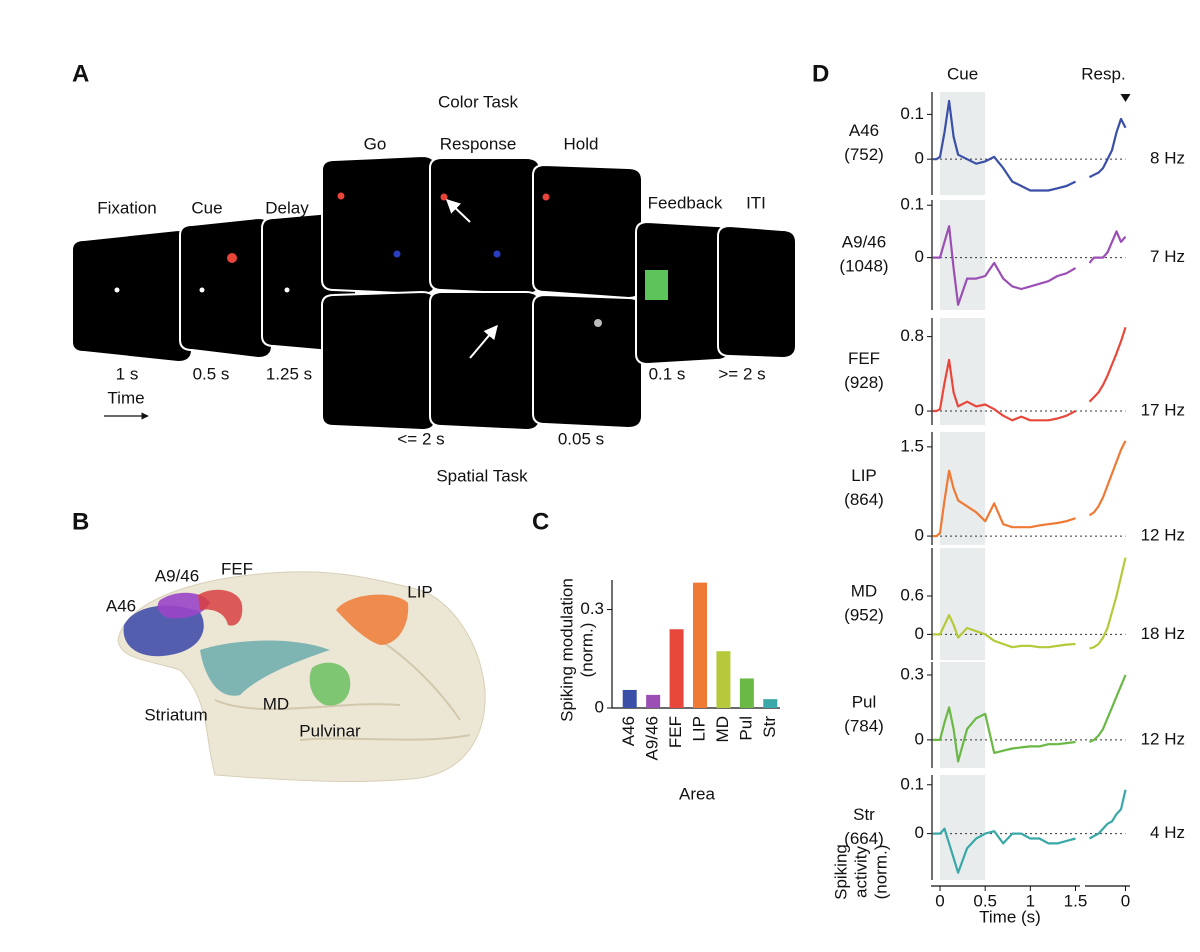  Describe the element at coordinates (697, 793) in the screenshot. I see `x-axis-label: Area` at that location.